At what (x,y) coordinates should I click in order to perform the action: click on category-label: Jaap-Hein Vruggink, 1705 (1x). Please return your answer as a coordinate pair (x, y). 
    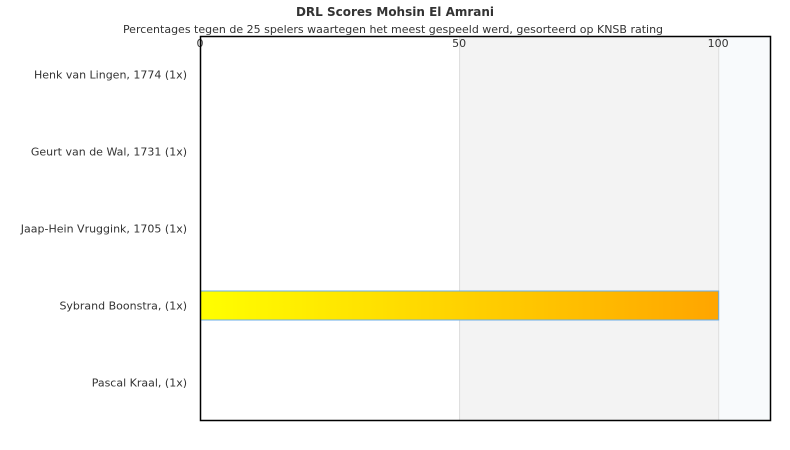
    Looking at the image, I should click on (103, 229).